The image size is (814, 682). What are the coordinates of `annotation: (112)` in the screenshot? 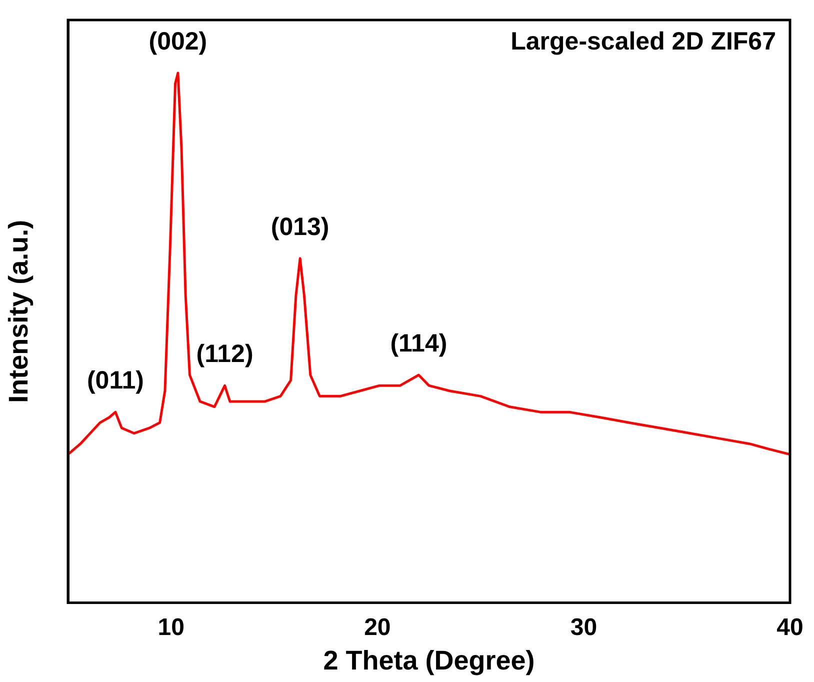 It's located at (225, 354).